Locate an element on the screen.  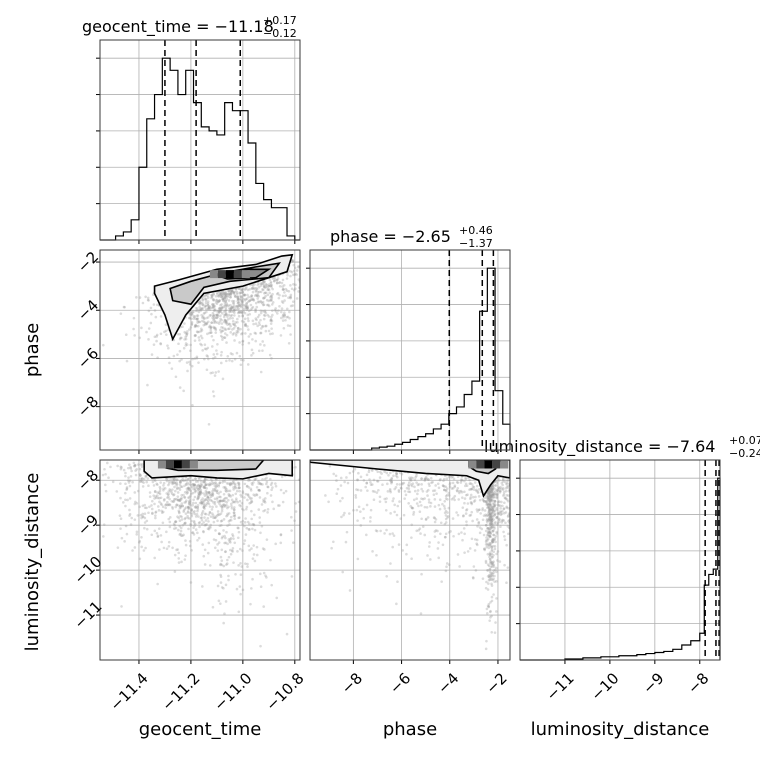
density-block is located at coordinates (221, 274).